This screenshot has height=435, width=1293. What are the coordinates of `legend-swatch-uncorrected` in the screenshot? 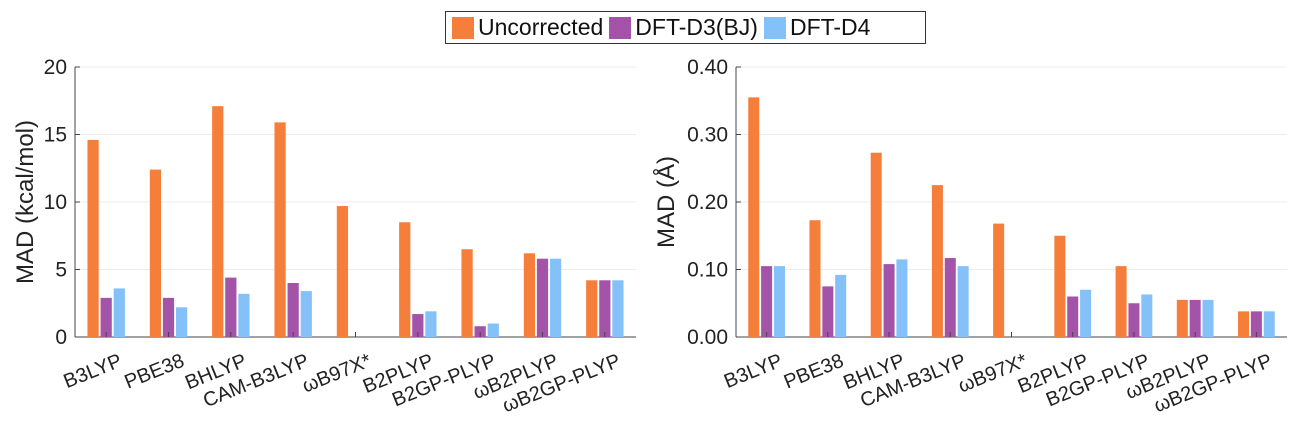 It's located at (463, 27).